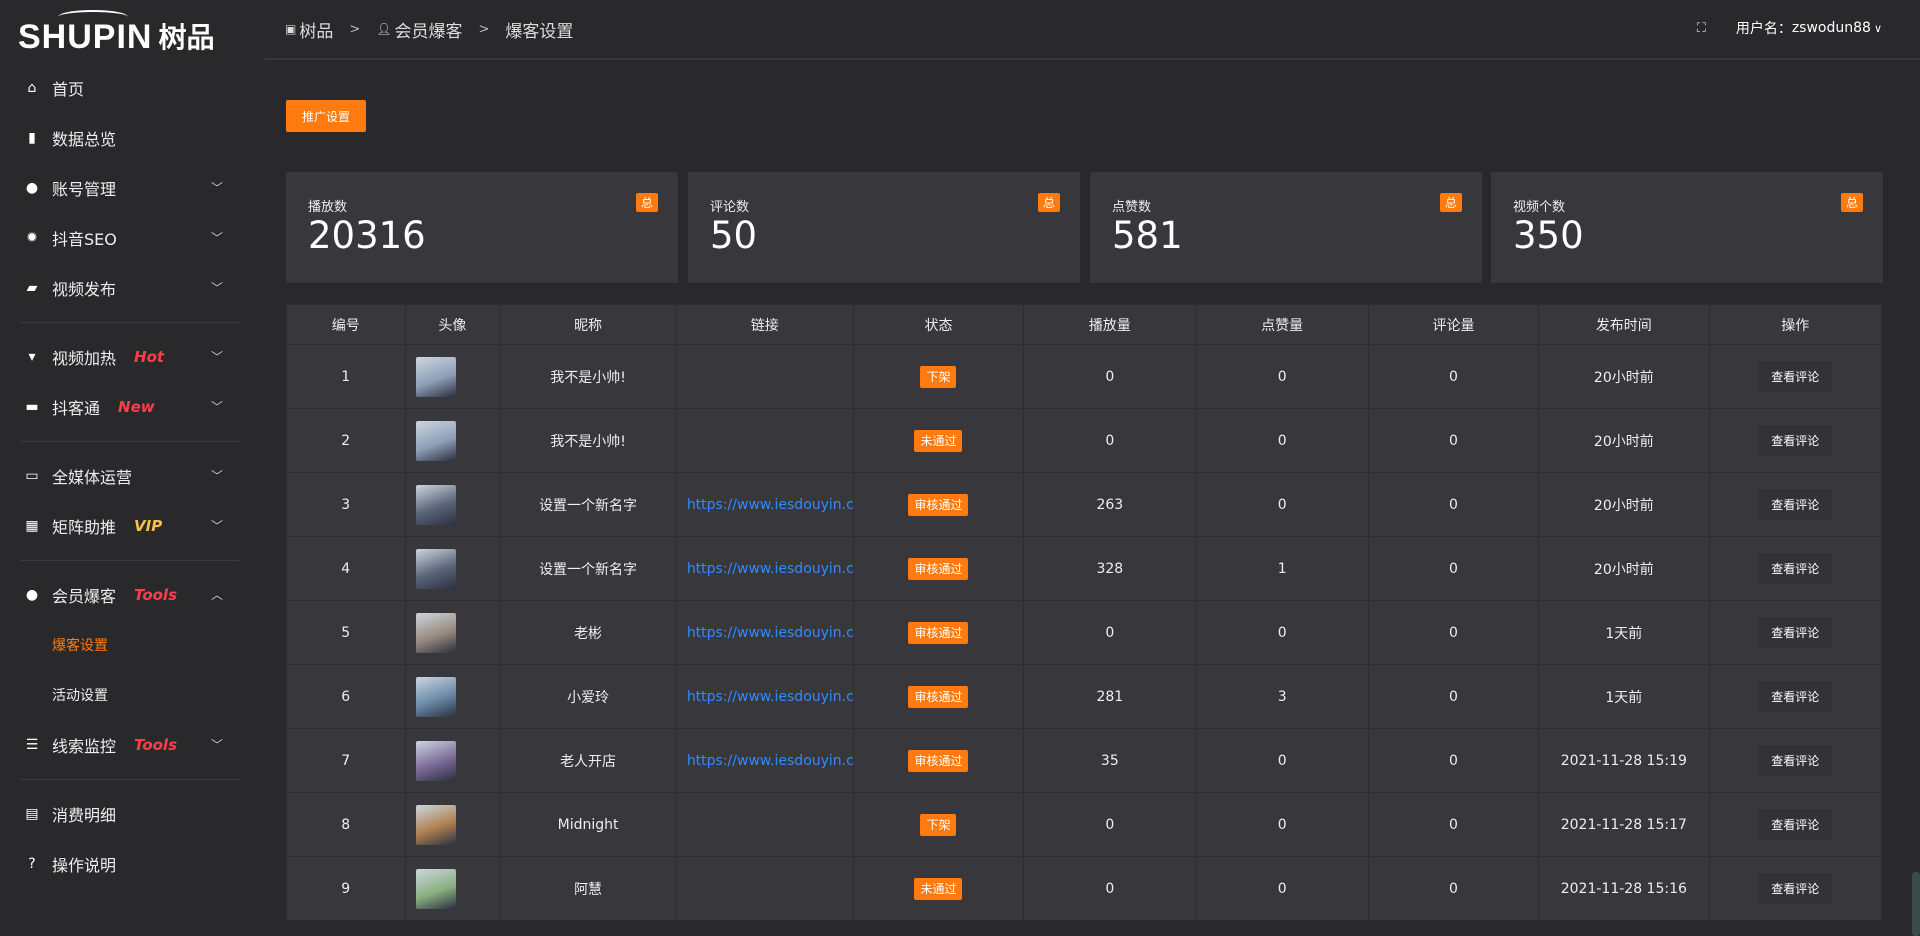 The image size is (1920, 936). Describe the element at coordinates (1916, 904) in the screenshot. I see `scrollbar` at that location.